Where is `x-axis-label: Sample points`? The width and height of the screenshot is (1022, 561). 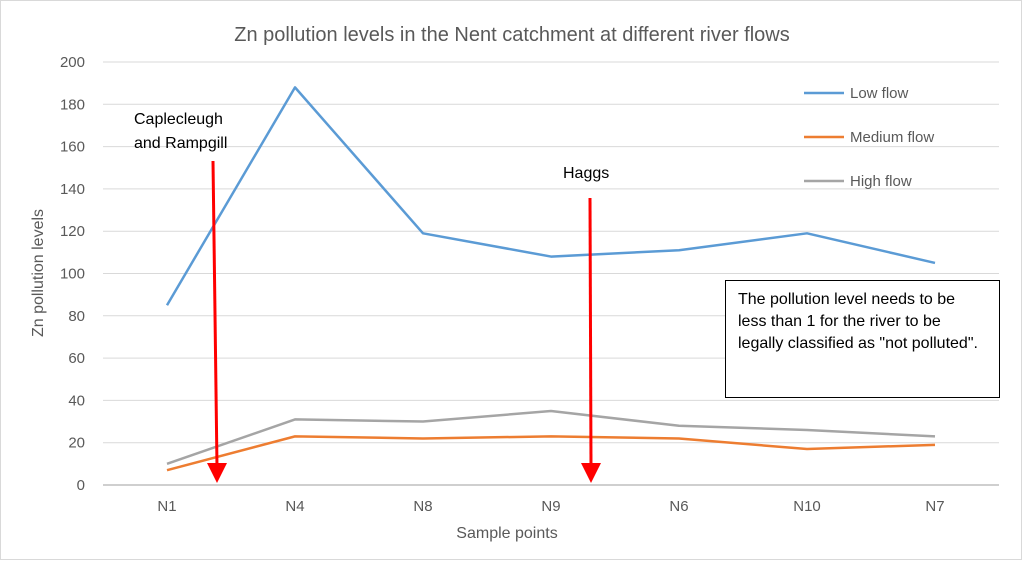
x-axis-label: Sample points is located at coordinates (506, 533).